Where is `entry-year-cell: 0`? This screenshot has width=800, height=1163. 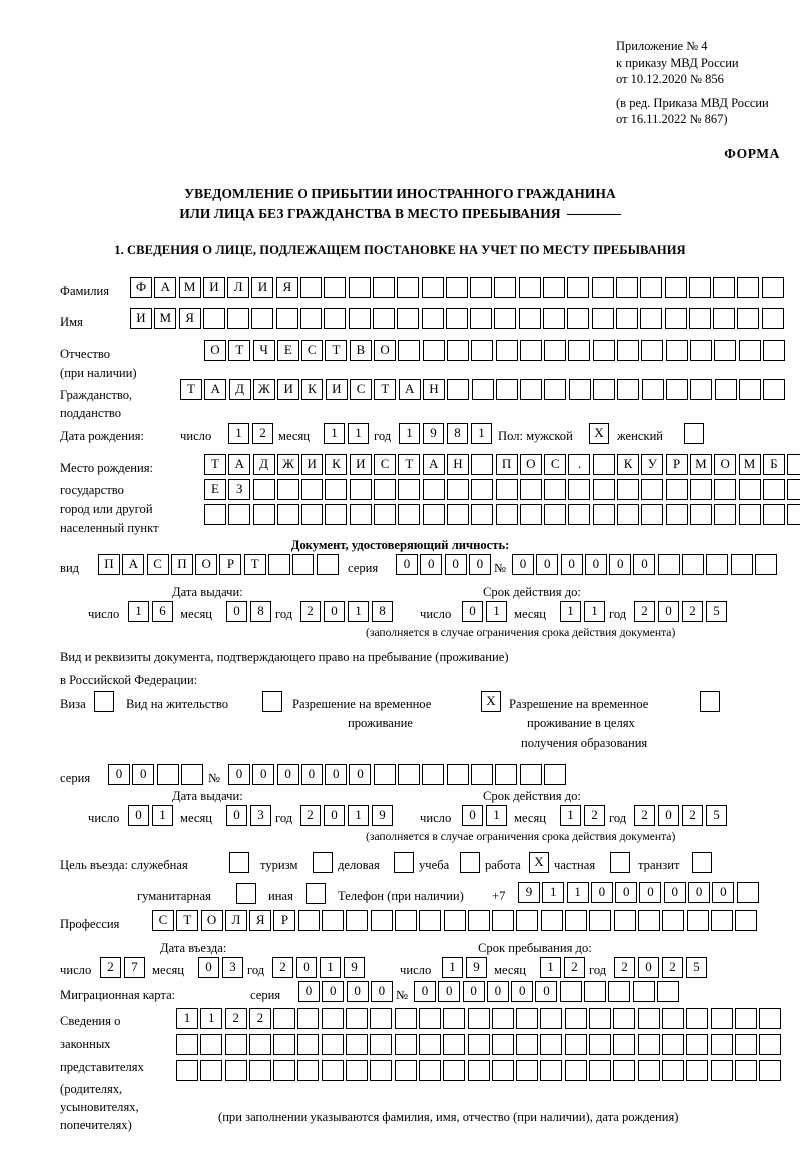 entry-year-cell: 0 is located at coordinates (306, 967).